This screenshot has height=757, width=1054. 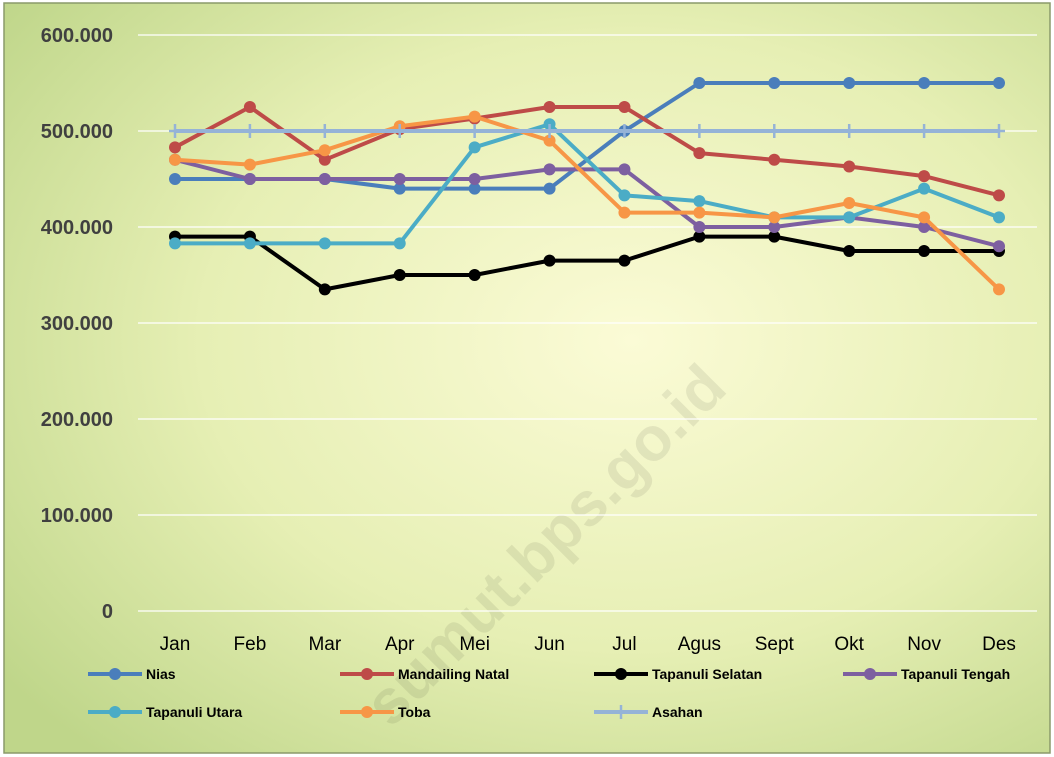 I want to click on x-tick-label: Nov, so click(x=924, y=644).